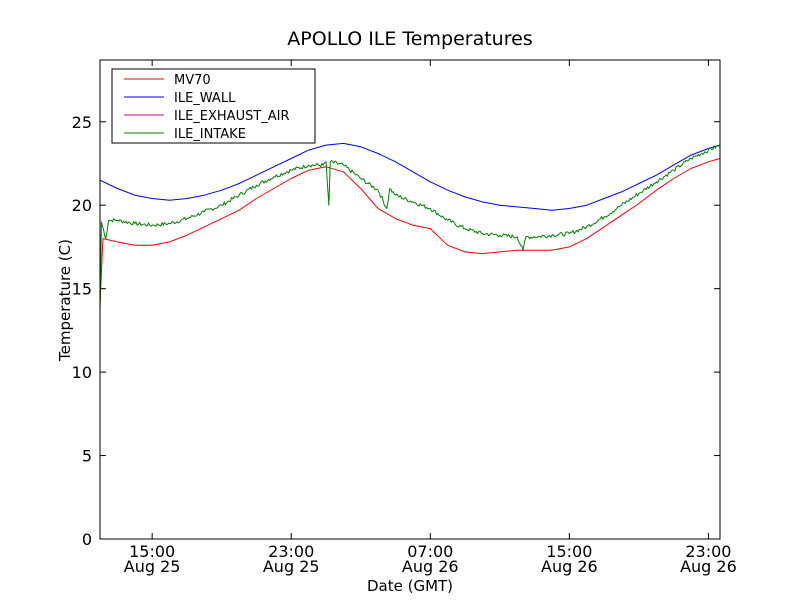  Describe the element at coordinates (82, 122) in the screenshot. I see `y-tick-label: 25` at that location.